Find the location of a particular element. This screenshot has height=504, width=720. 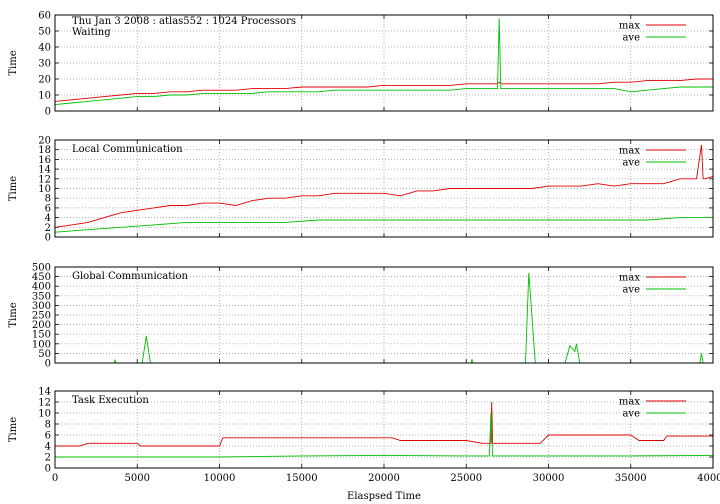

x-tick-label: 20000 is located at coordinates (384, 478).